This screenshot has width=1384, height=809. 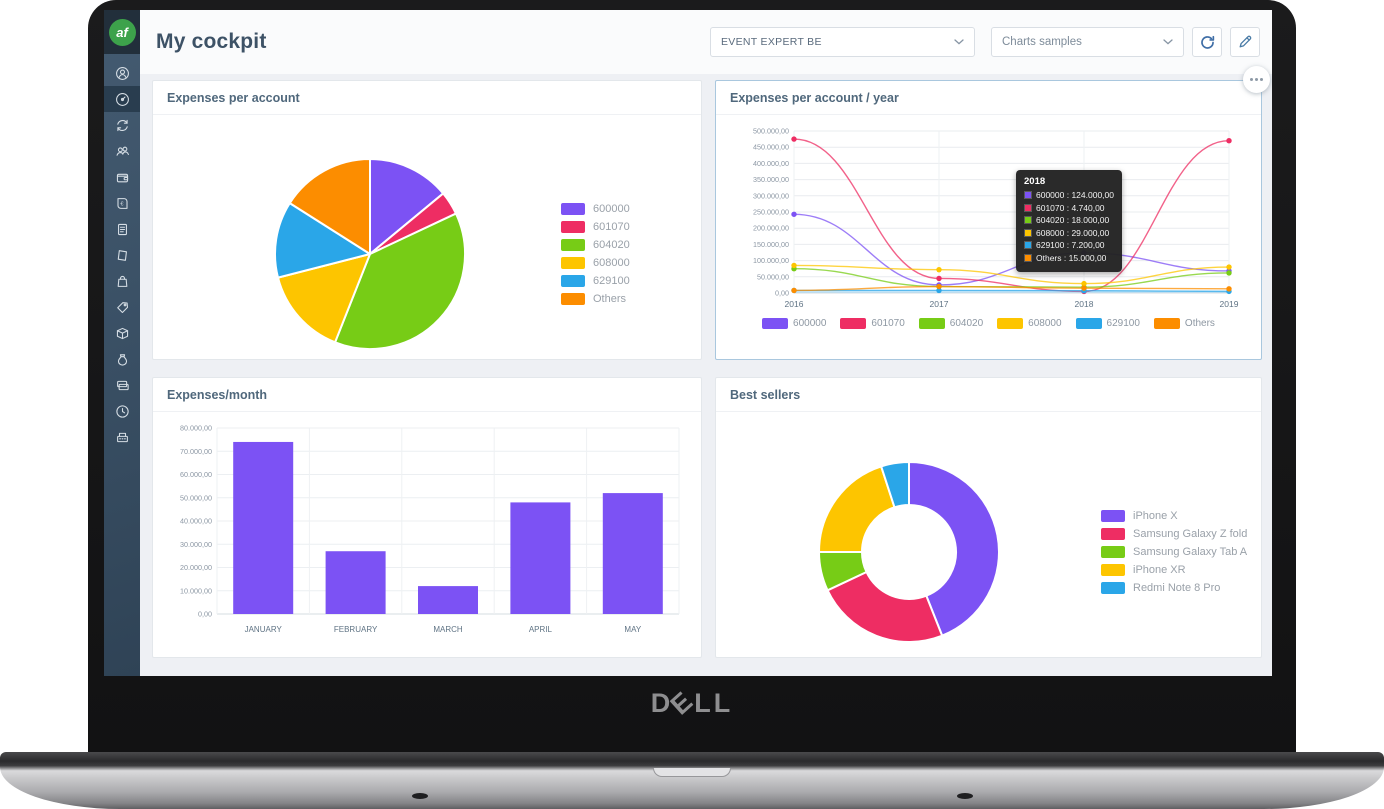 I want to click on pie-slice-iPhone X, so click(x=953, y=548).